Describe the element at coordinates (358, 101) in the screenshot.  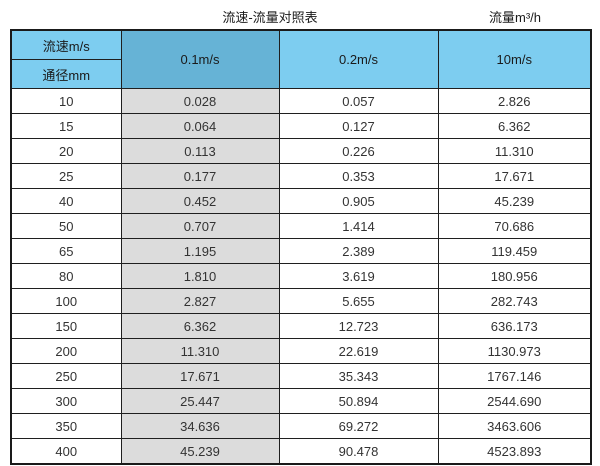
I see `flow-cell-0p2ms: 0.057` at that location.